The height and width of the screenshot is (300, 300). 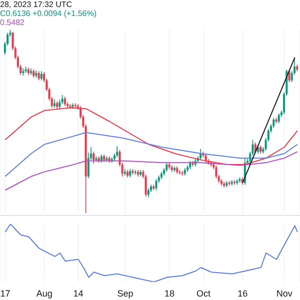 I want to click on x-tick-label: 16, so click(x=243, y=293).